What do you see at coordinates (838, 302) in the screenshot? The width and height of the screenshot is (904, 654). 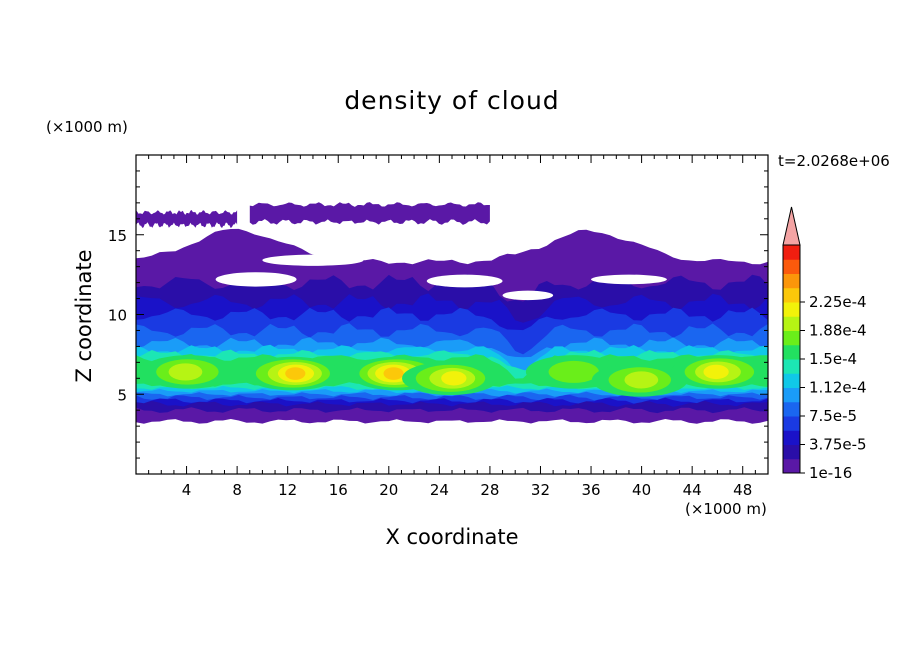 I see `colorbar-label: 2.25e-4` at bounding box center [838, 302].